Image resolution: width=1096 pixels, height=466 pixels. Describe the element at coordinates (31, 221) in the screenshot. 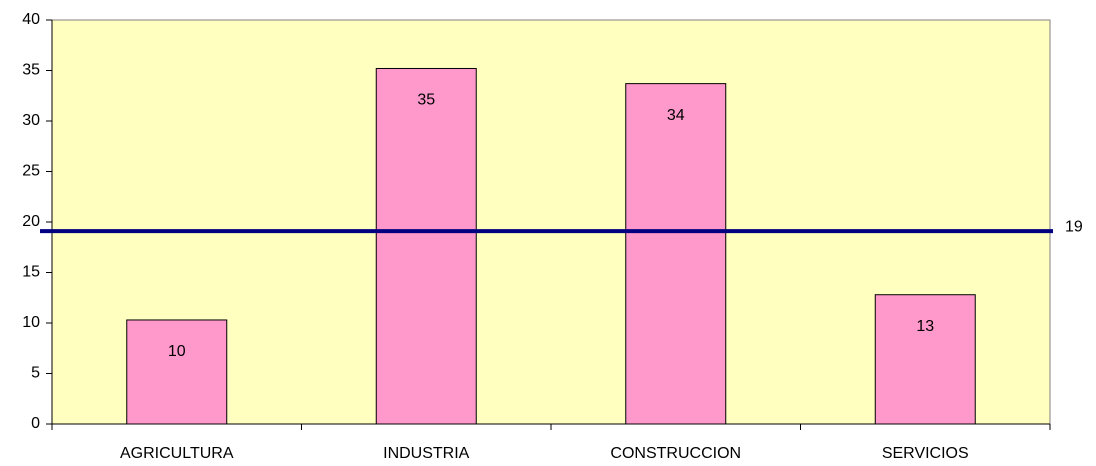

I see `y-tick-label: 20` at that location.